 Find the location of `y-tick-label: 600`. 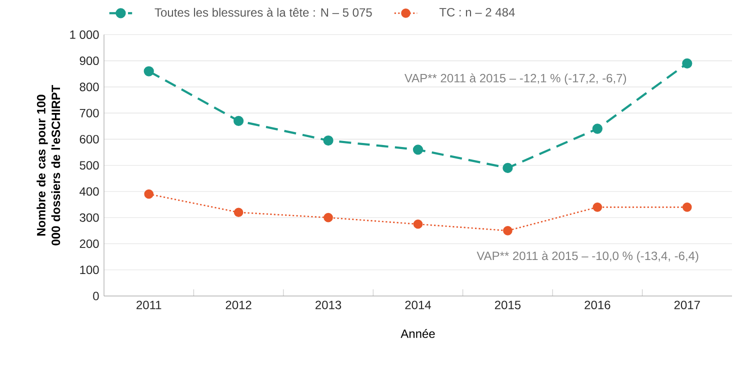

y-tick-label: 600 is located at coordinates (89, 139).